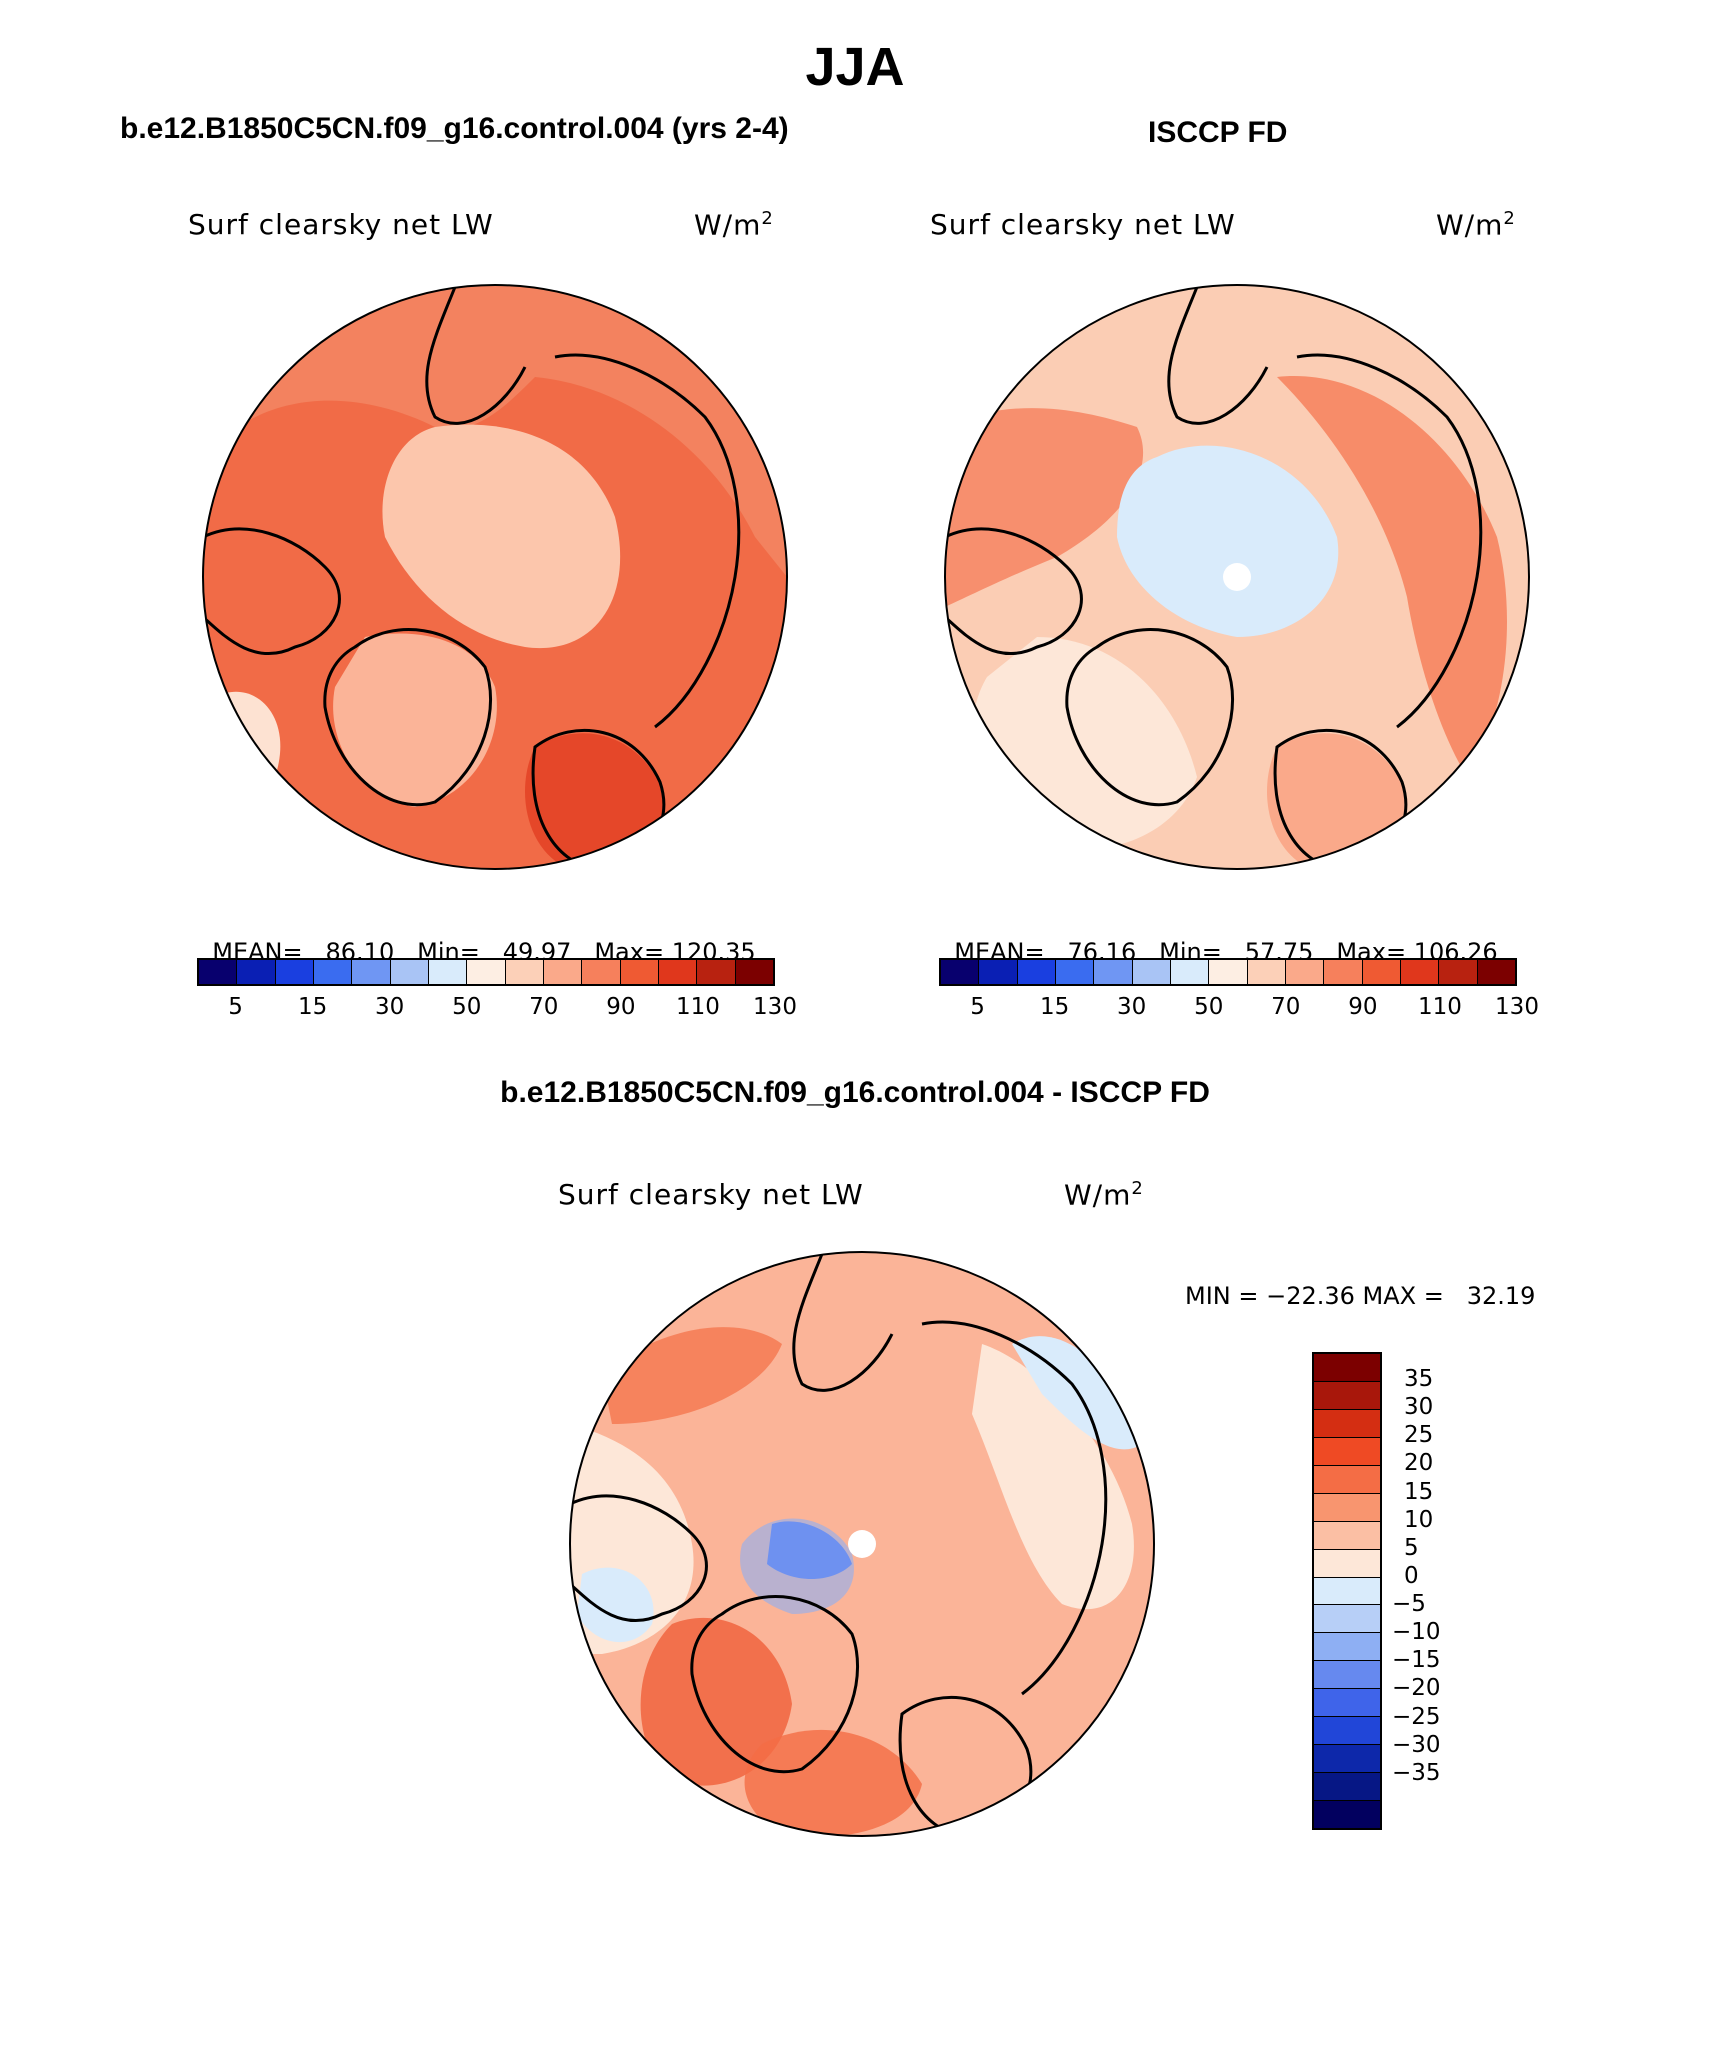 This screenshot has width=1710, height=2061. Describe the element at coordinates (1360, 1296) in the screenshot. I see `diff-minmax: MIN = −22.36 MAX = 32.19` at that location.